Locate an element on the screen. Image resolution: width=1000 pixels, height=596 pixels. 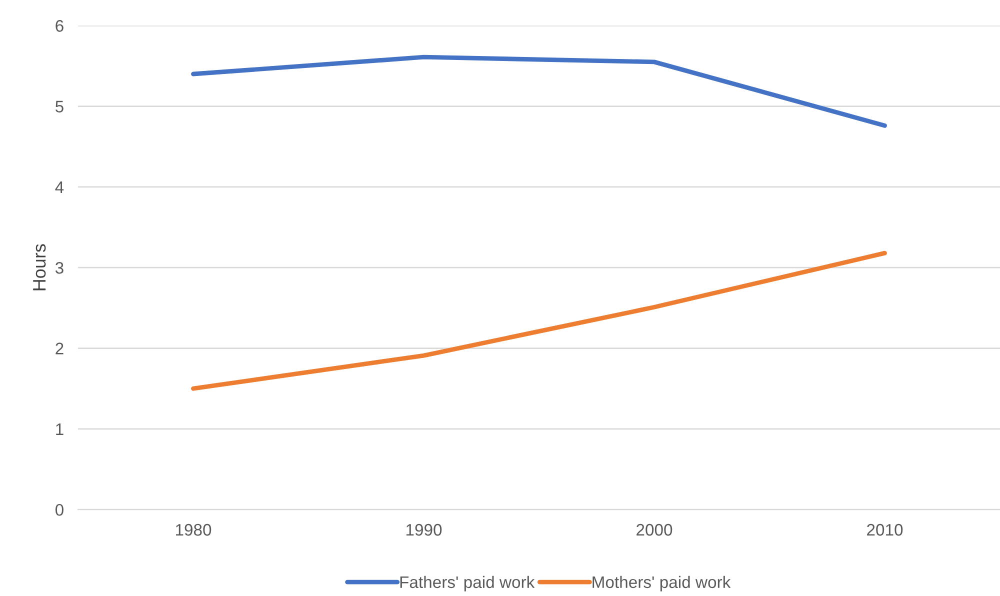
y-tick-label: 1 is located at coordinates (60, 429).